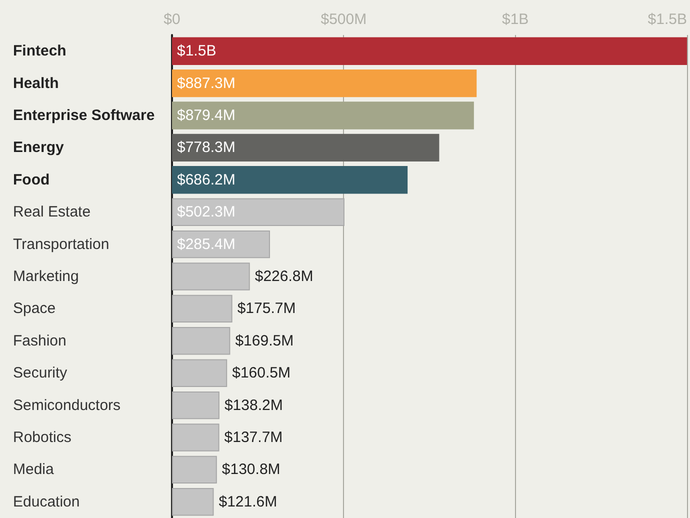 Image resolution: width=690 pixels, height=518 pixels. Describe the element at coordinates (39, 147) in the screenshot. I see `y-tick-label: Energy` at that location.